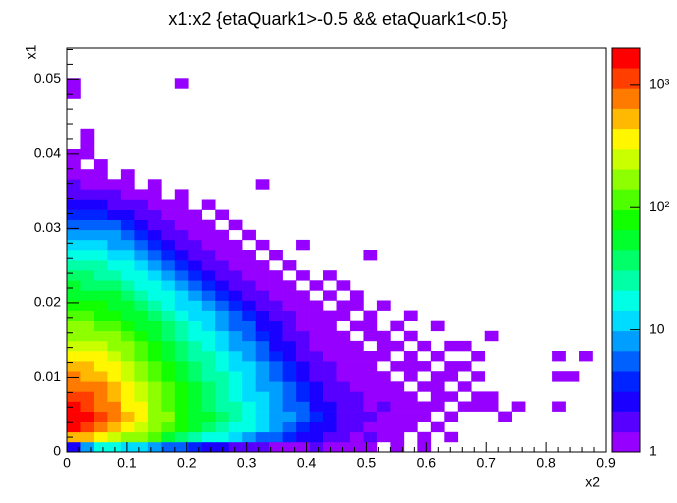  Describe the element at coordinates (67, 463) in the screenshot. I see `x-tick-label: 0` at that location.